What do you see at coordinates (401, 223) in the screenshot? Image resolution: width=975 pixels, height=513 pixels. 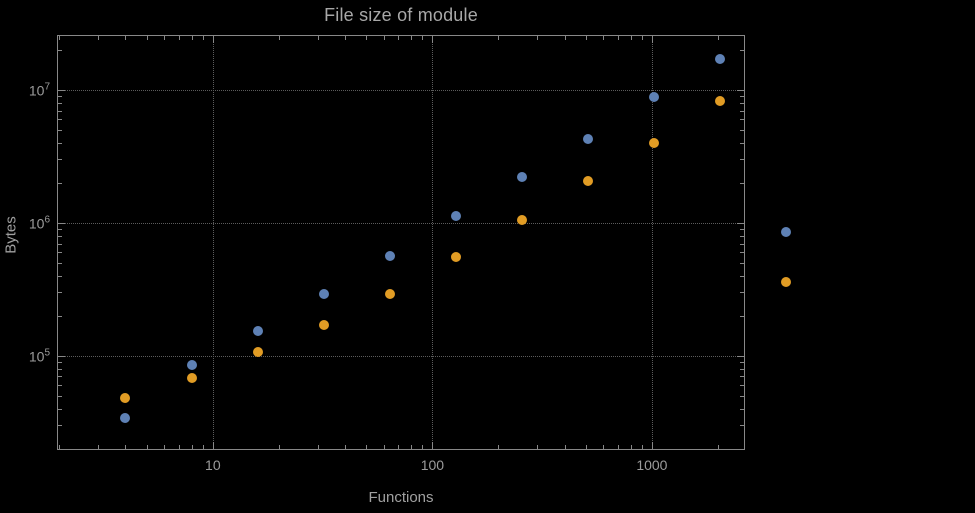 I see `gridline-horizontal` at bounding box center [401, 223].